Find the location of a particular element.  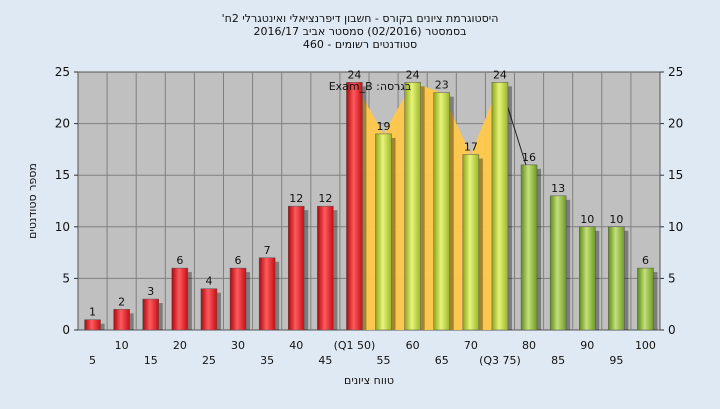

x-tick-label-9: (Q1 50) is located at coordinates (355, 345).